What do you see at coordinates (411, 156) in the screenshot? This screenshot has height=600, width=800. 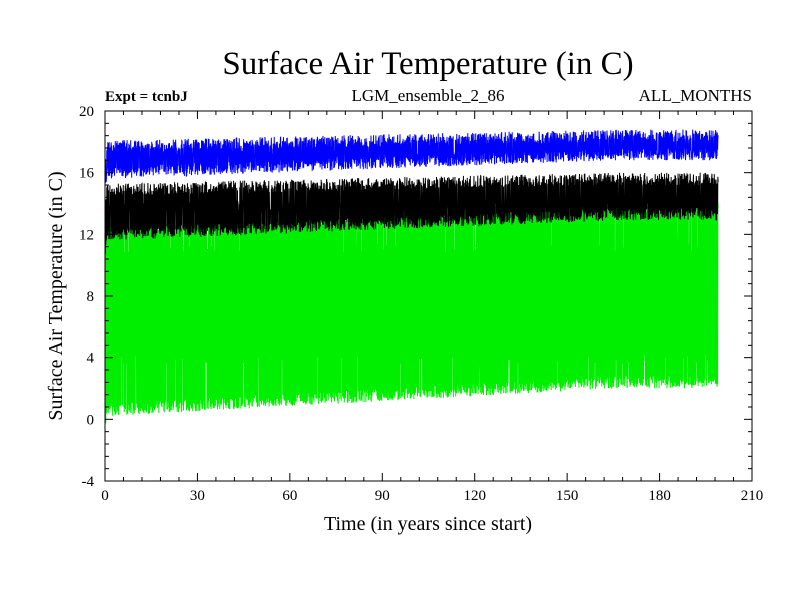 I see `series-line-blue` at bounding box center [411, 156].